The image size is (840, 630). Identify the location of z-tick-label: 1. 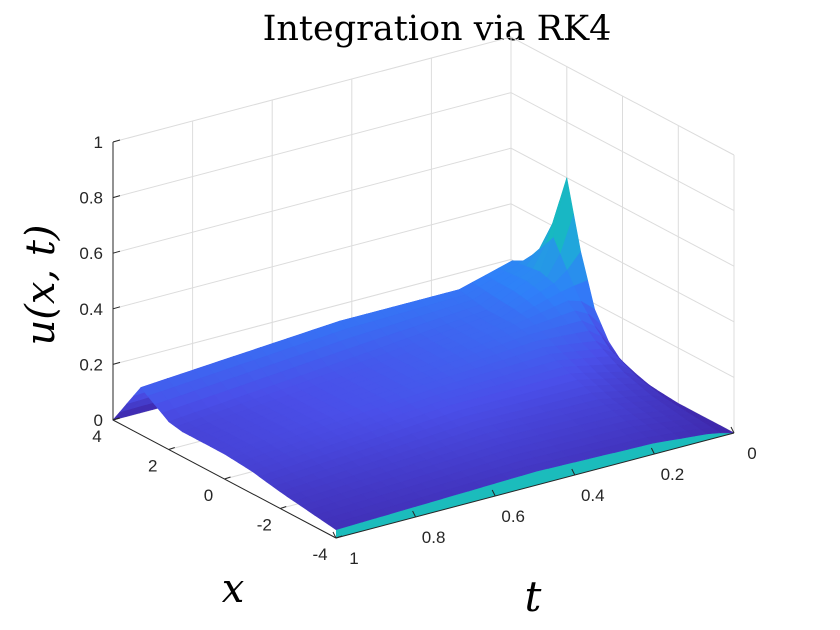
(98, 142).